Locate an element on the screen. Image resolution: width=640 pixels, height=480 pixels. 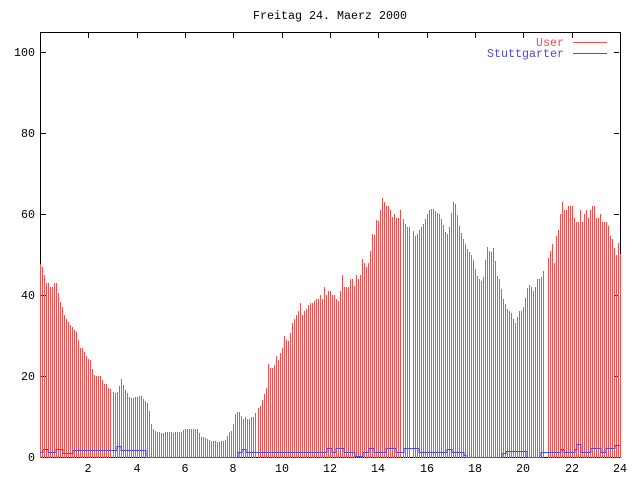
svg-text: 100 is located at coordinates (24, 53).